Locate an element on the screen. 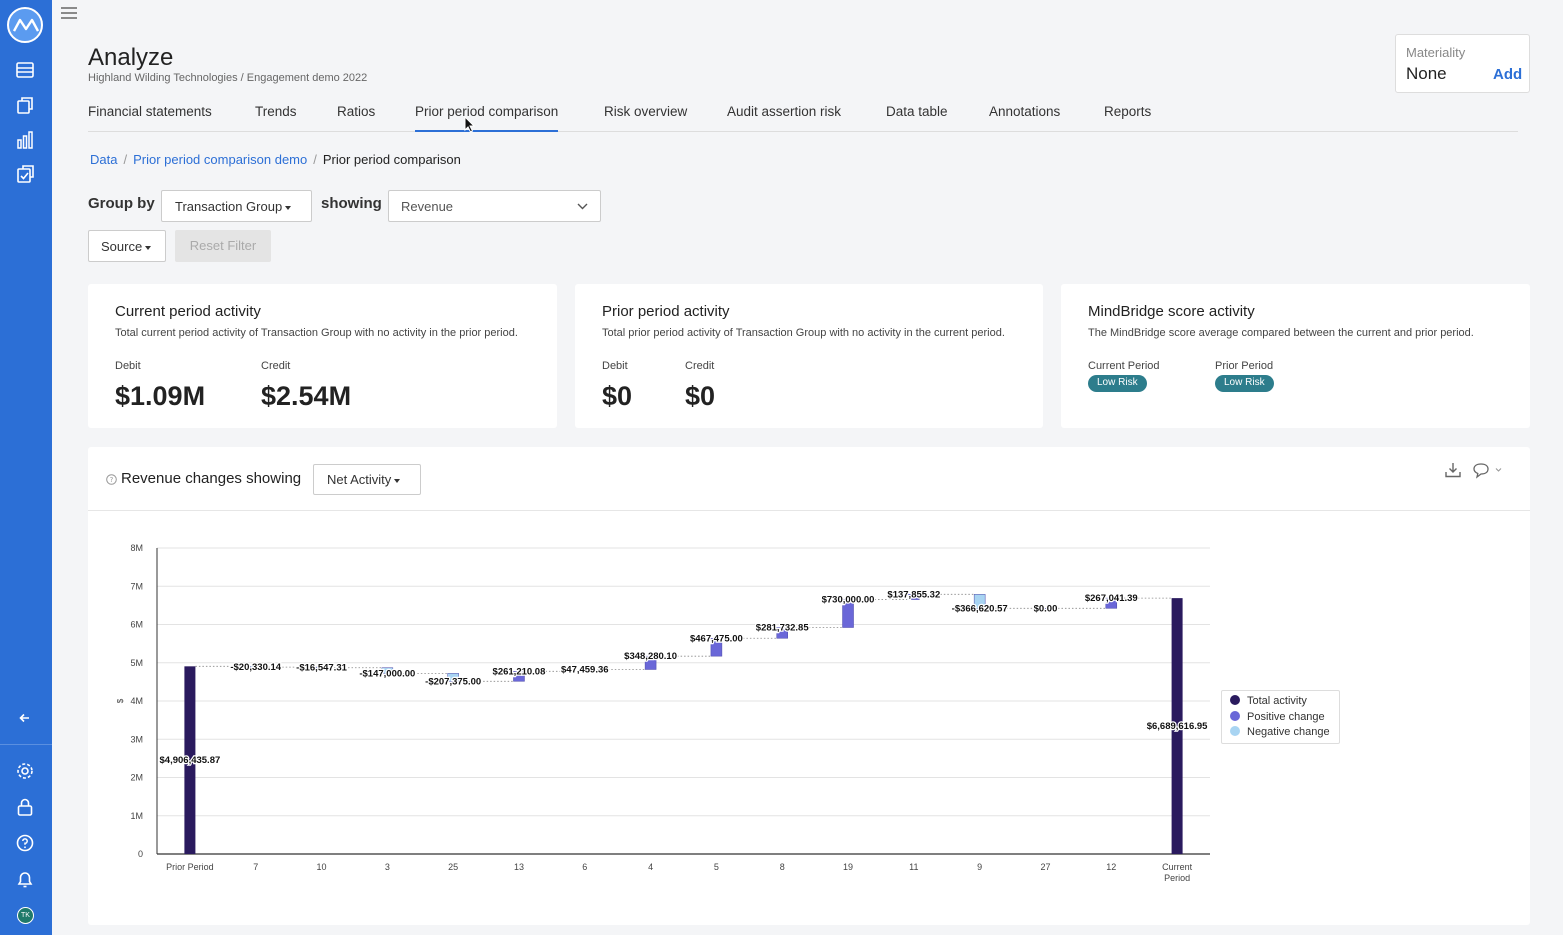  y-tick-label: 0 is located at coordinates (140, 854).